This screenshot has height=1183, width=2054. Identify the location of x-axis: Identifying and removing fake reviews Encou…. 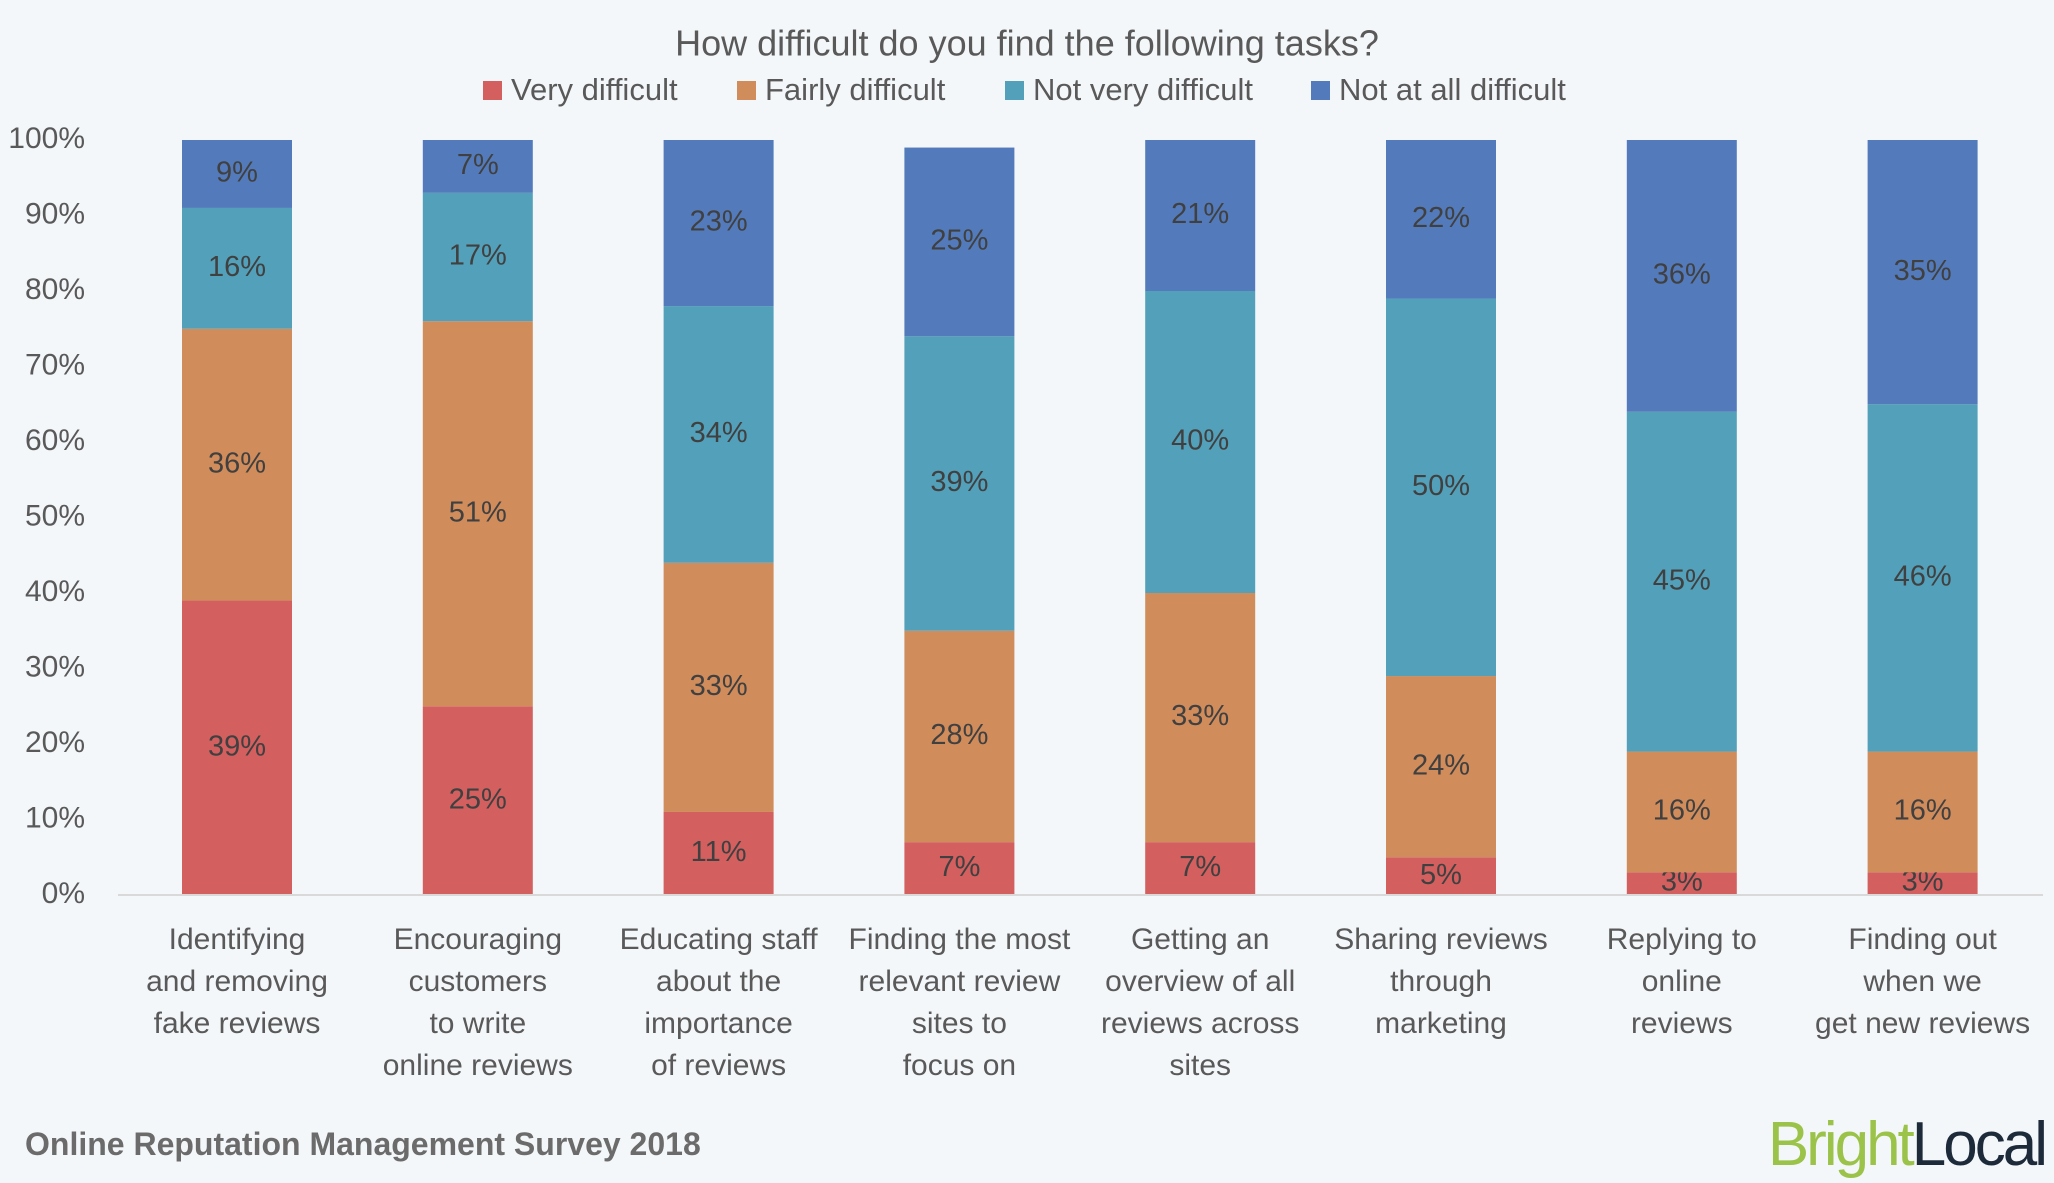
(1088, 1002).